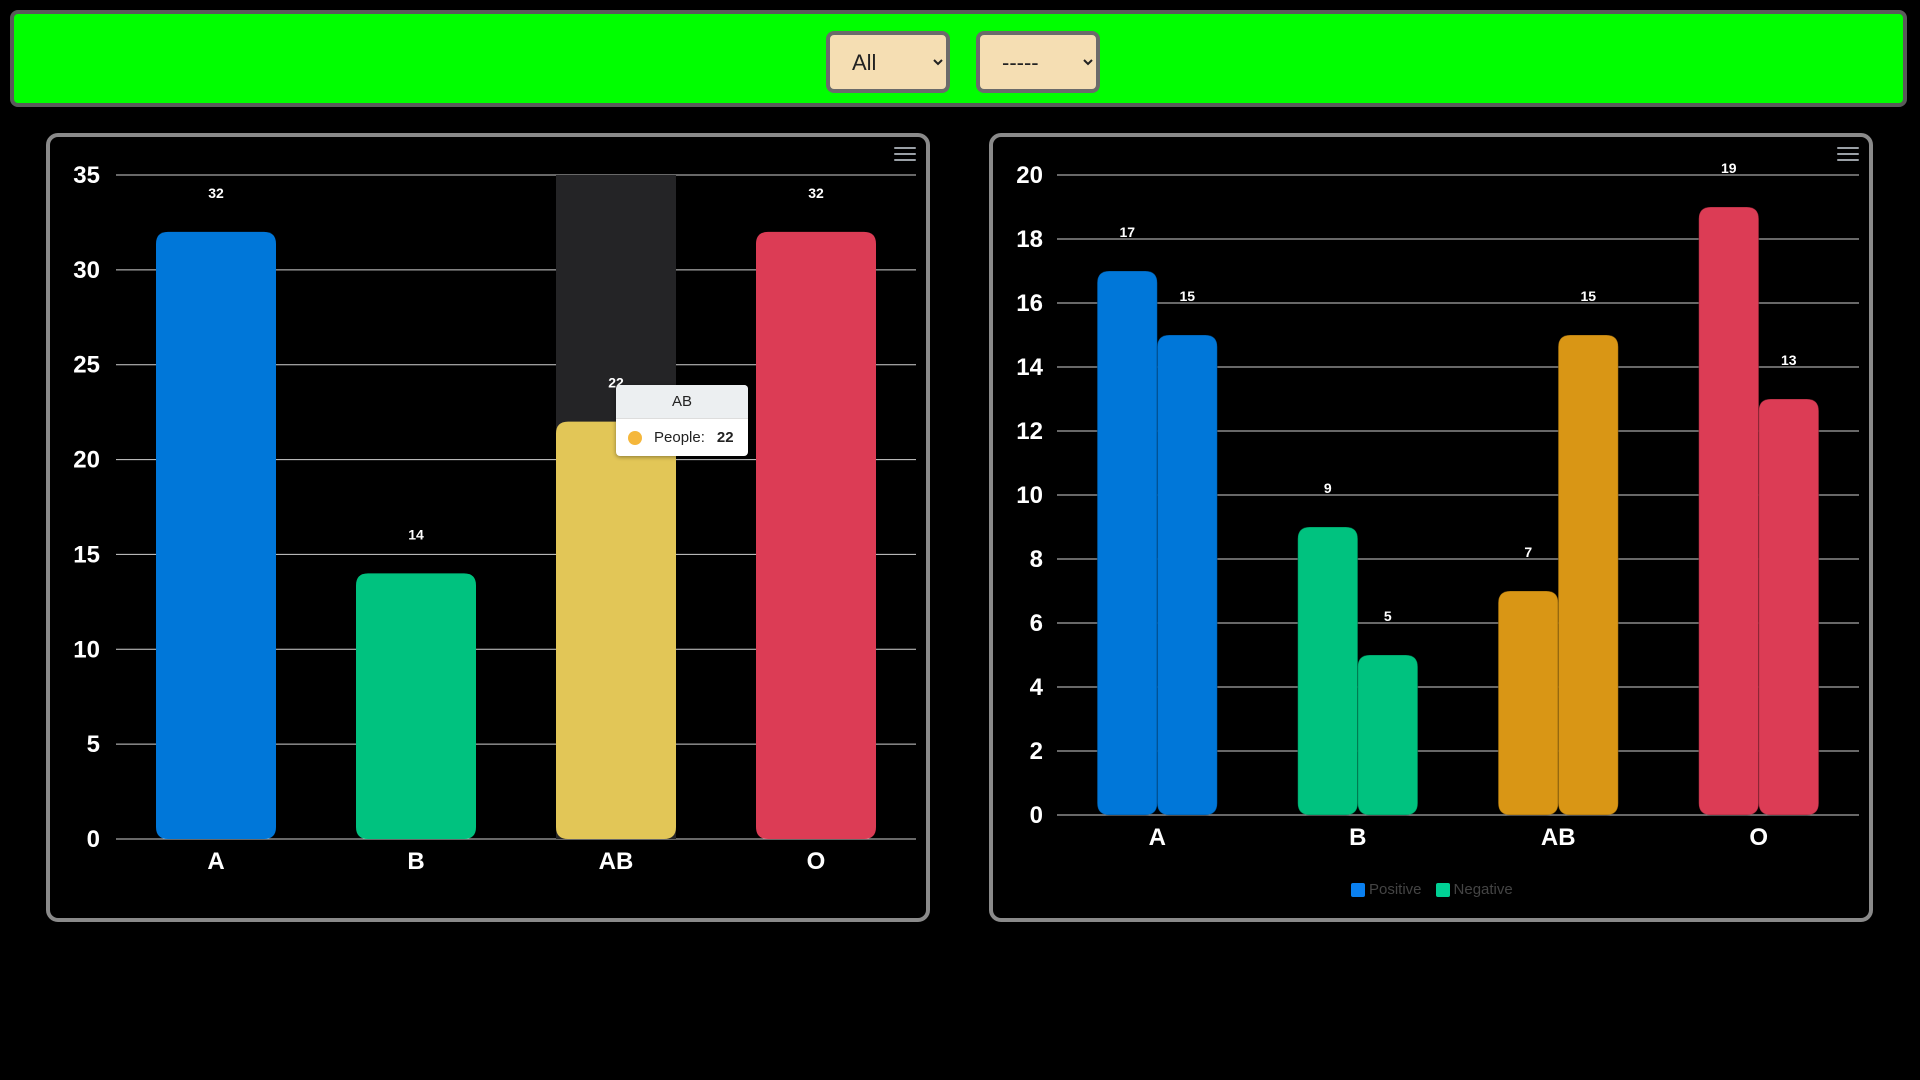 The image size is (1920, 1080). Describe the element at coordinates (682, 420) in the screenshot. I see `bar-tooltip: AB People: 22` at that location.